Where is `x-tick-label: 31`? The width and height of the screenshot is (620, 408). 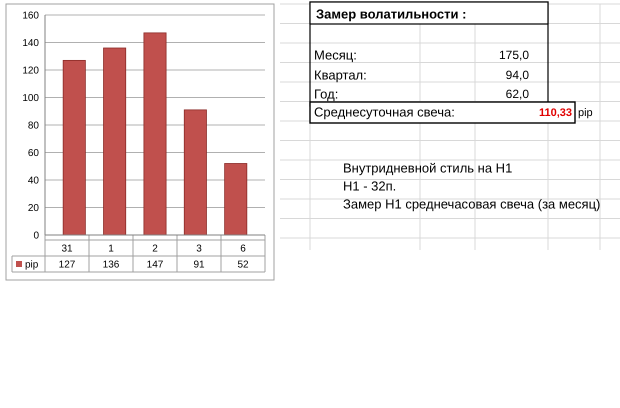
x-tick-label: 31 is located at coordinates (67, 249).